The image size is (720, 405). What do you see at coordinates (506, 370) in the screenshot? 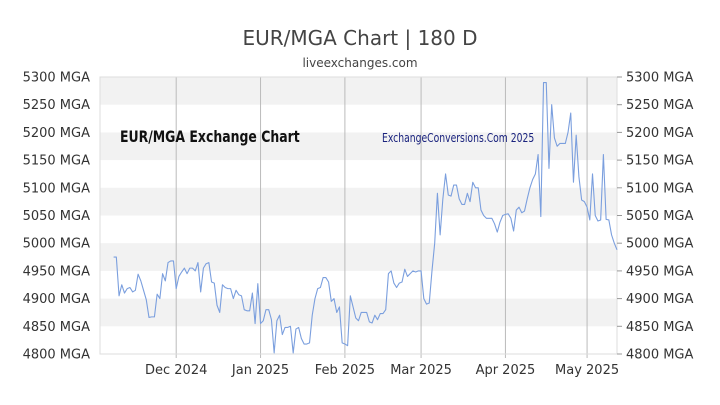
I see `x-tick-label: Apr 2025` at bounding box center [506, 370].